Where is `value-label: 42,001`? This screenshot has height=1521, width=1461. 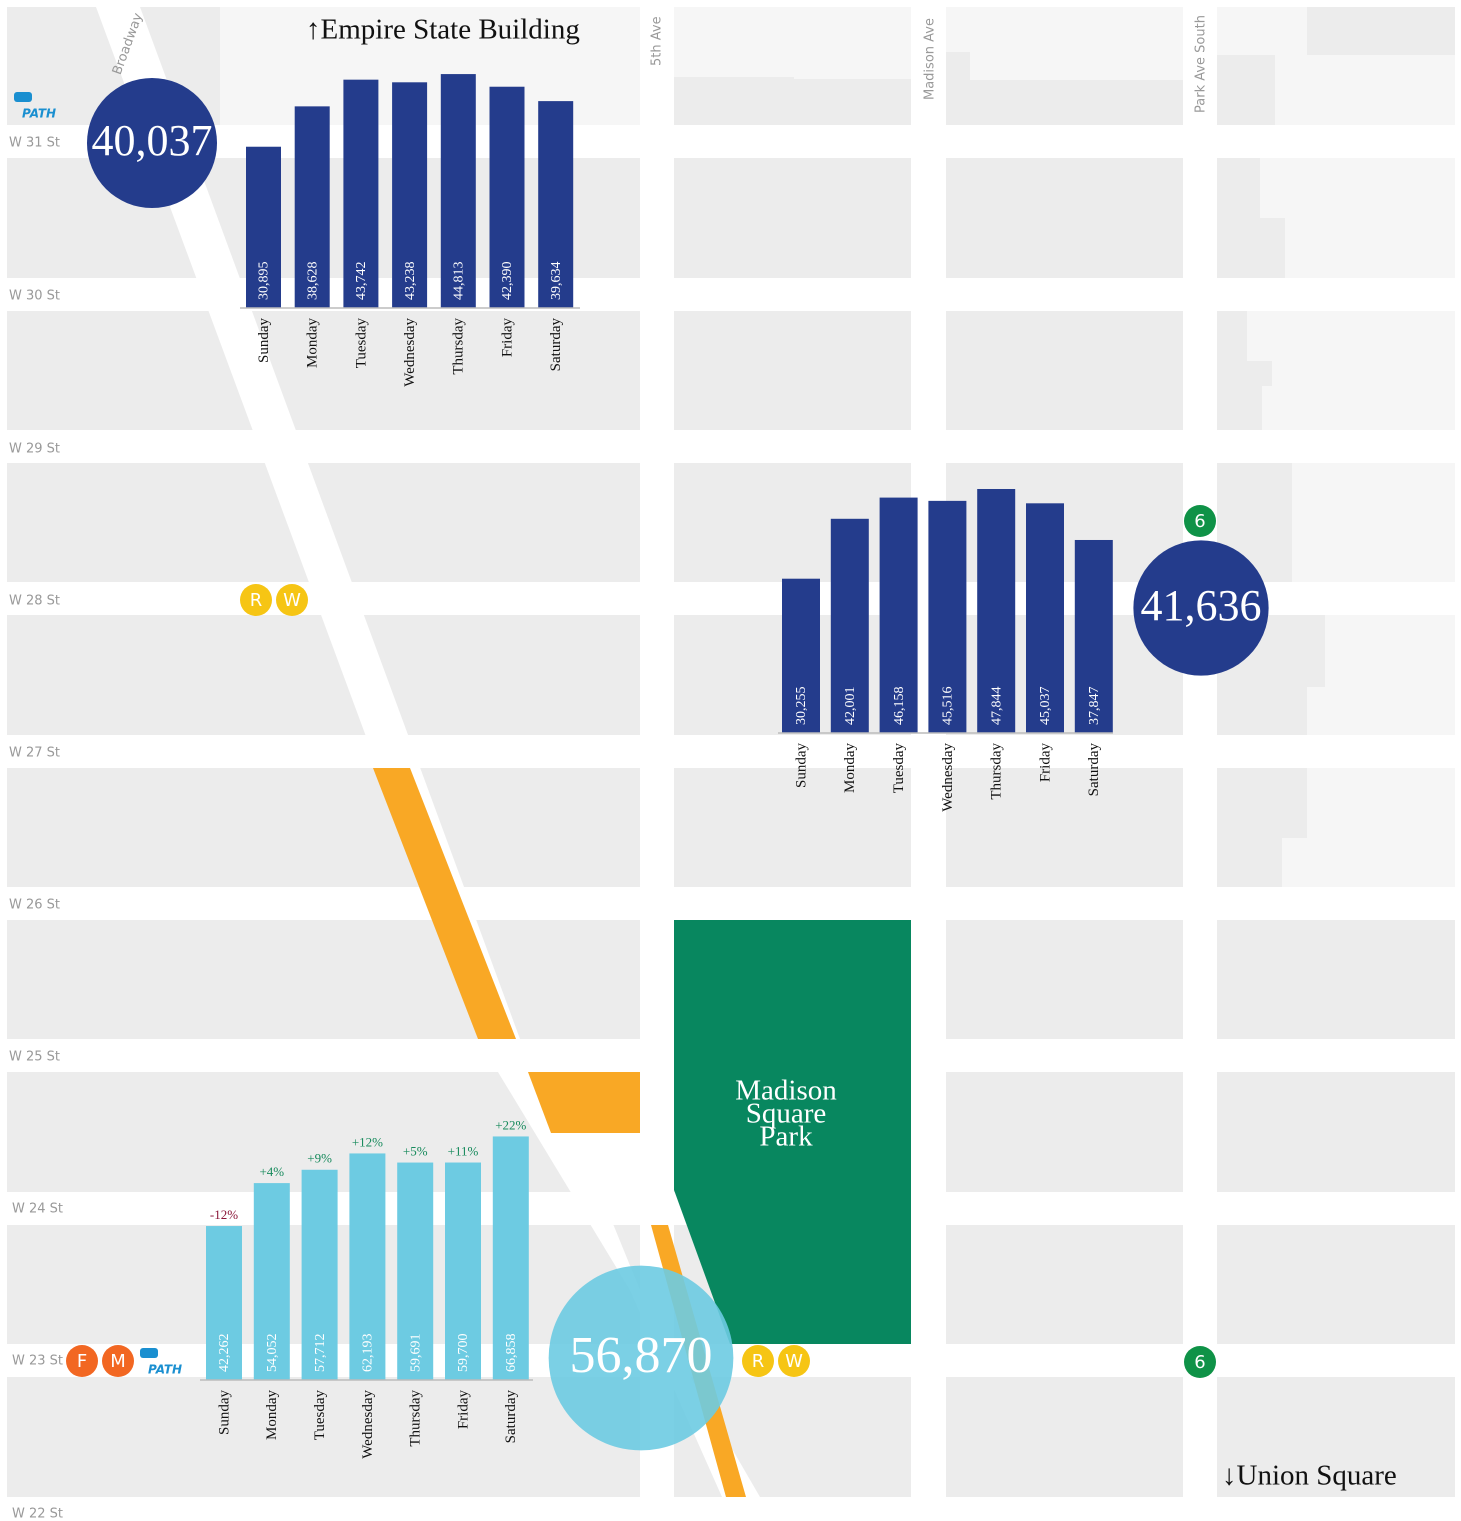 value-label: 42,001 is located at coordinates (850, 706).